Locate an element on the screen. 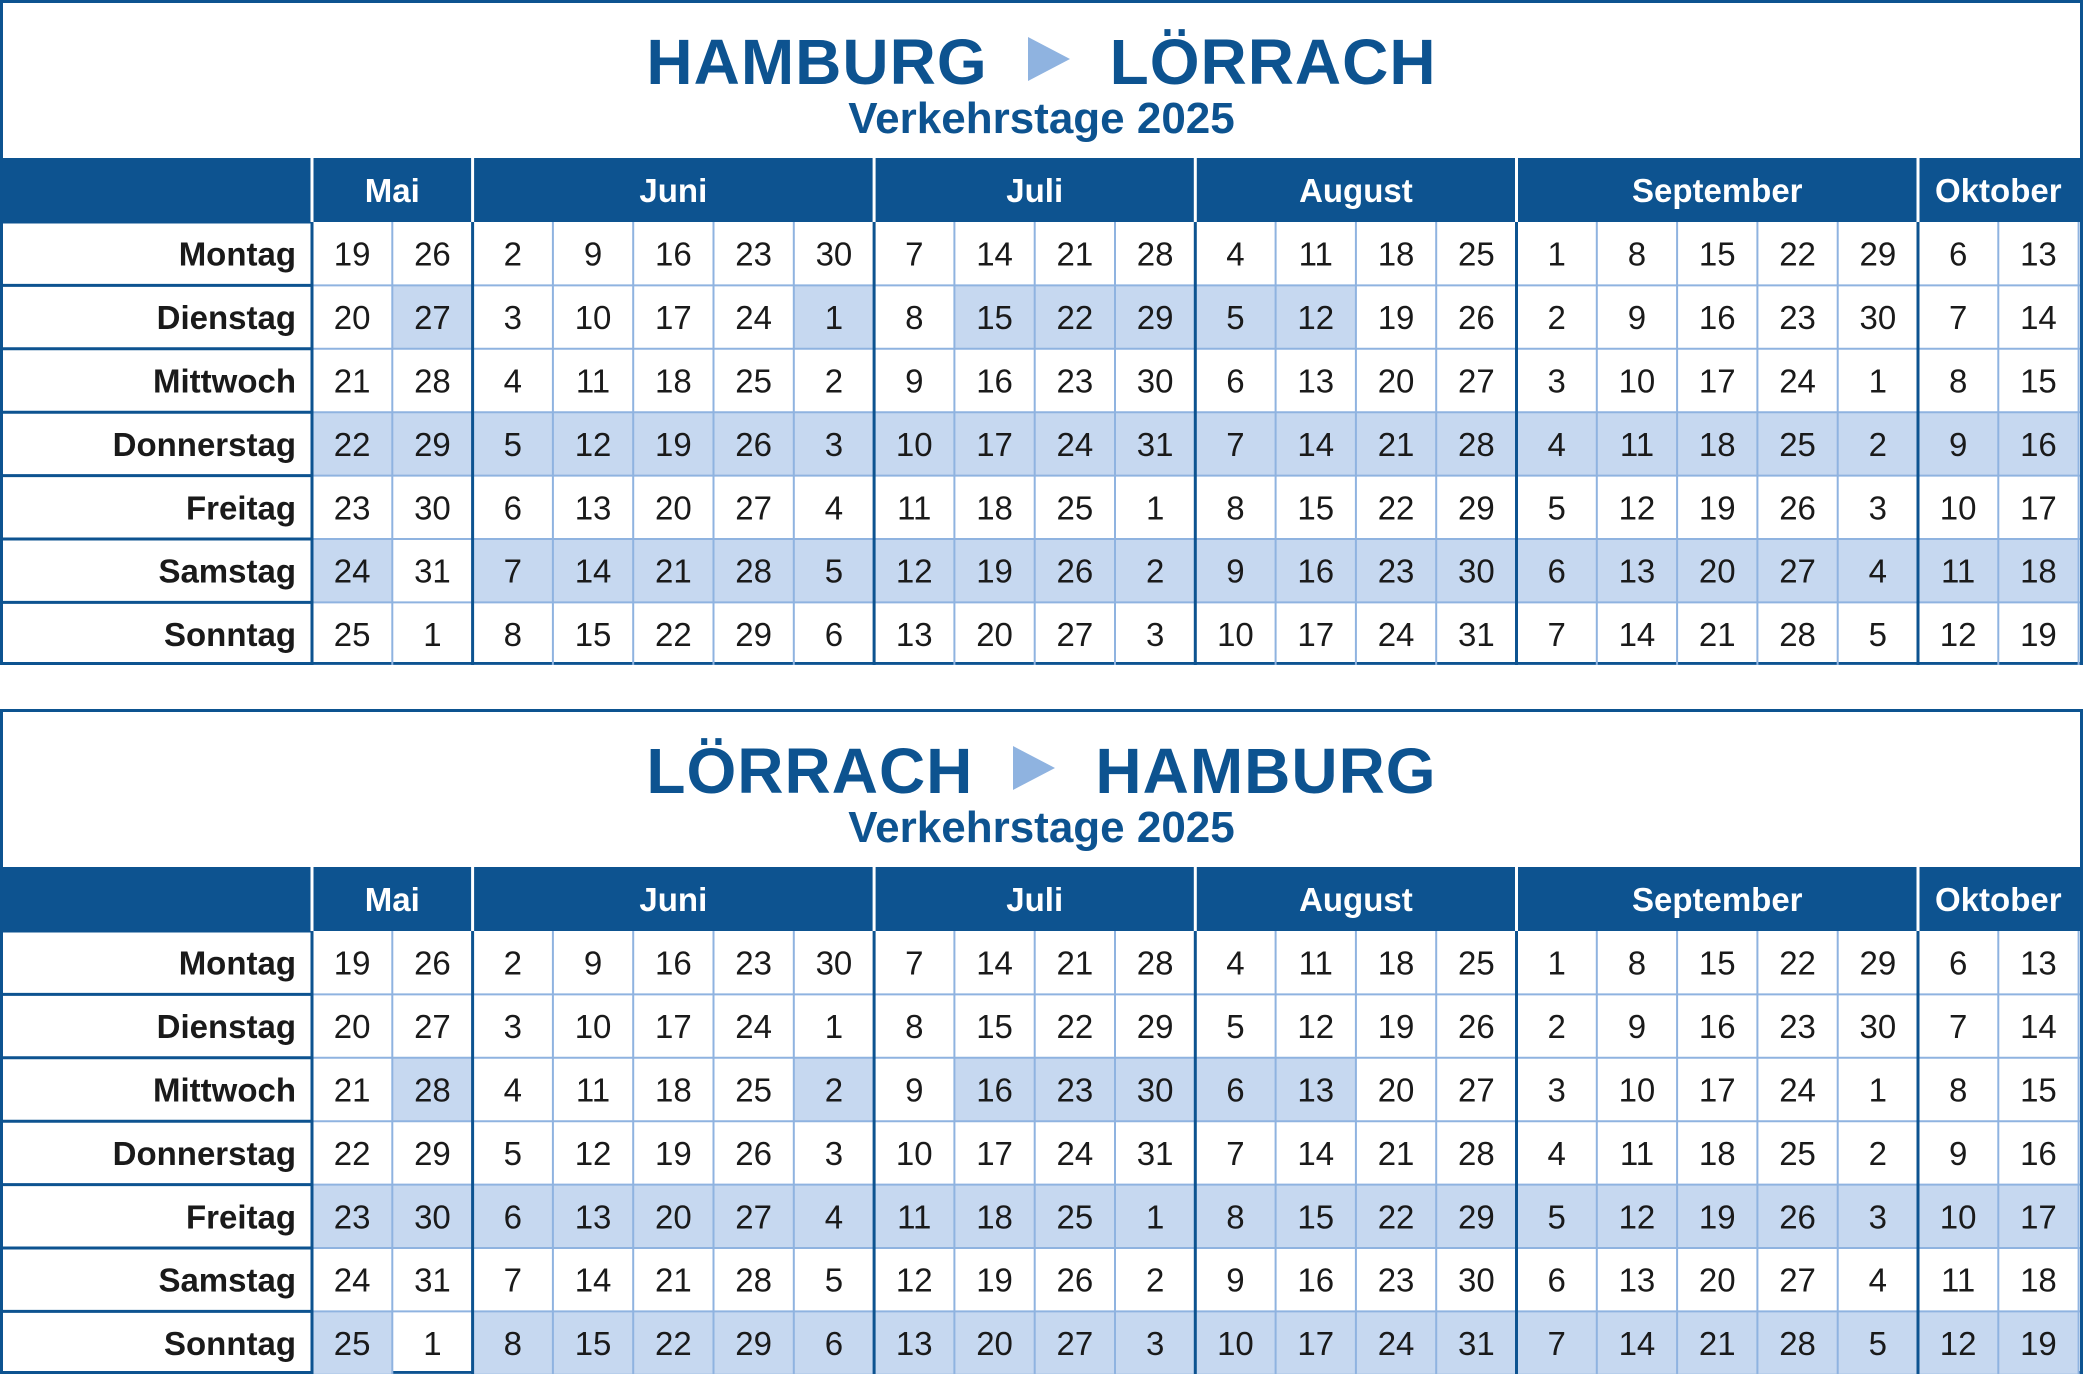 This screenshot has width=2083, height=1375. month-label: Juli is located at coordinates (1034, 190).